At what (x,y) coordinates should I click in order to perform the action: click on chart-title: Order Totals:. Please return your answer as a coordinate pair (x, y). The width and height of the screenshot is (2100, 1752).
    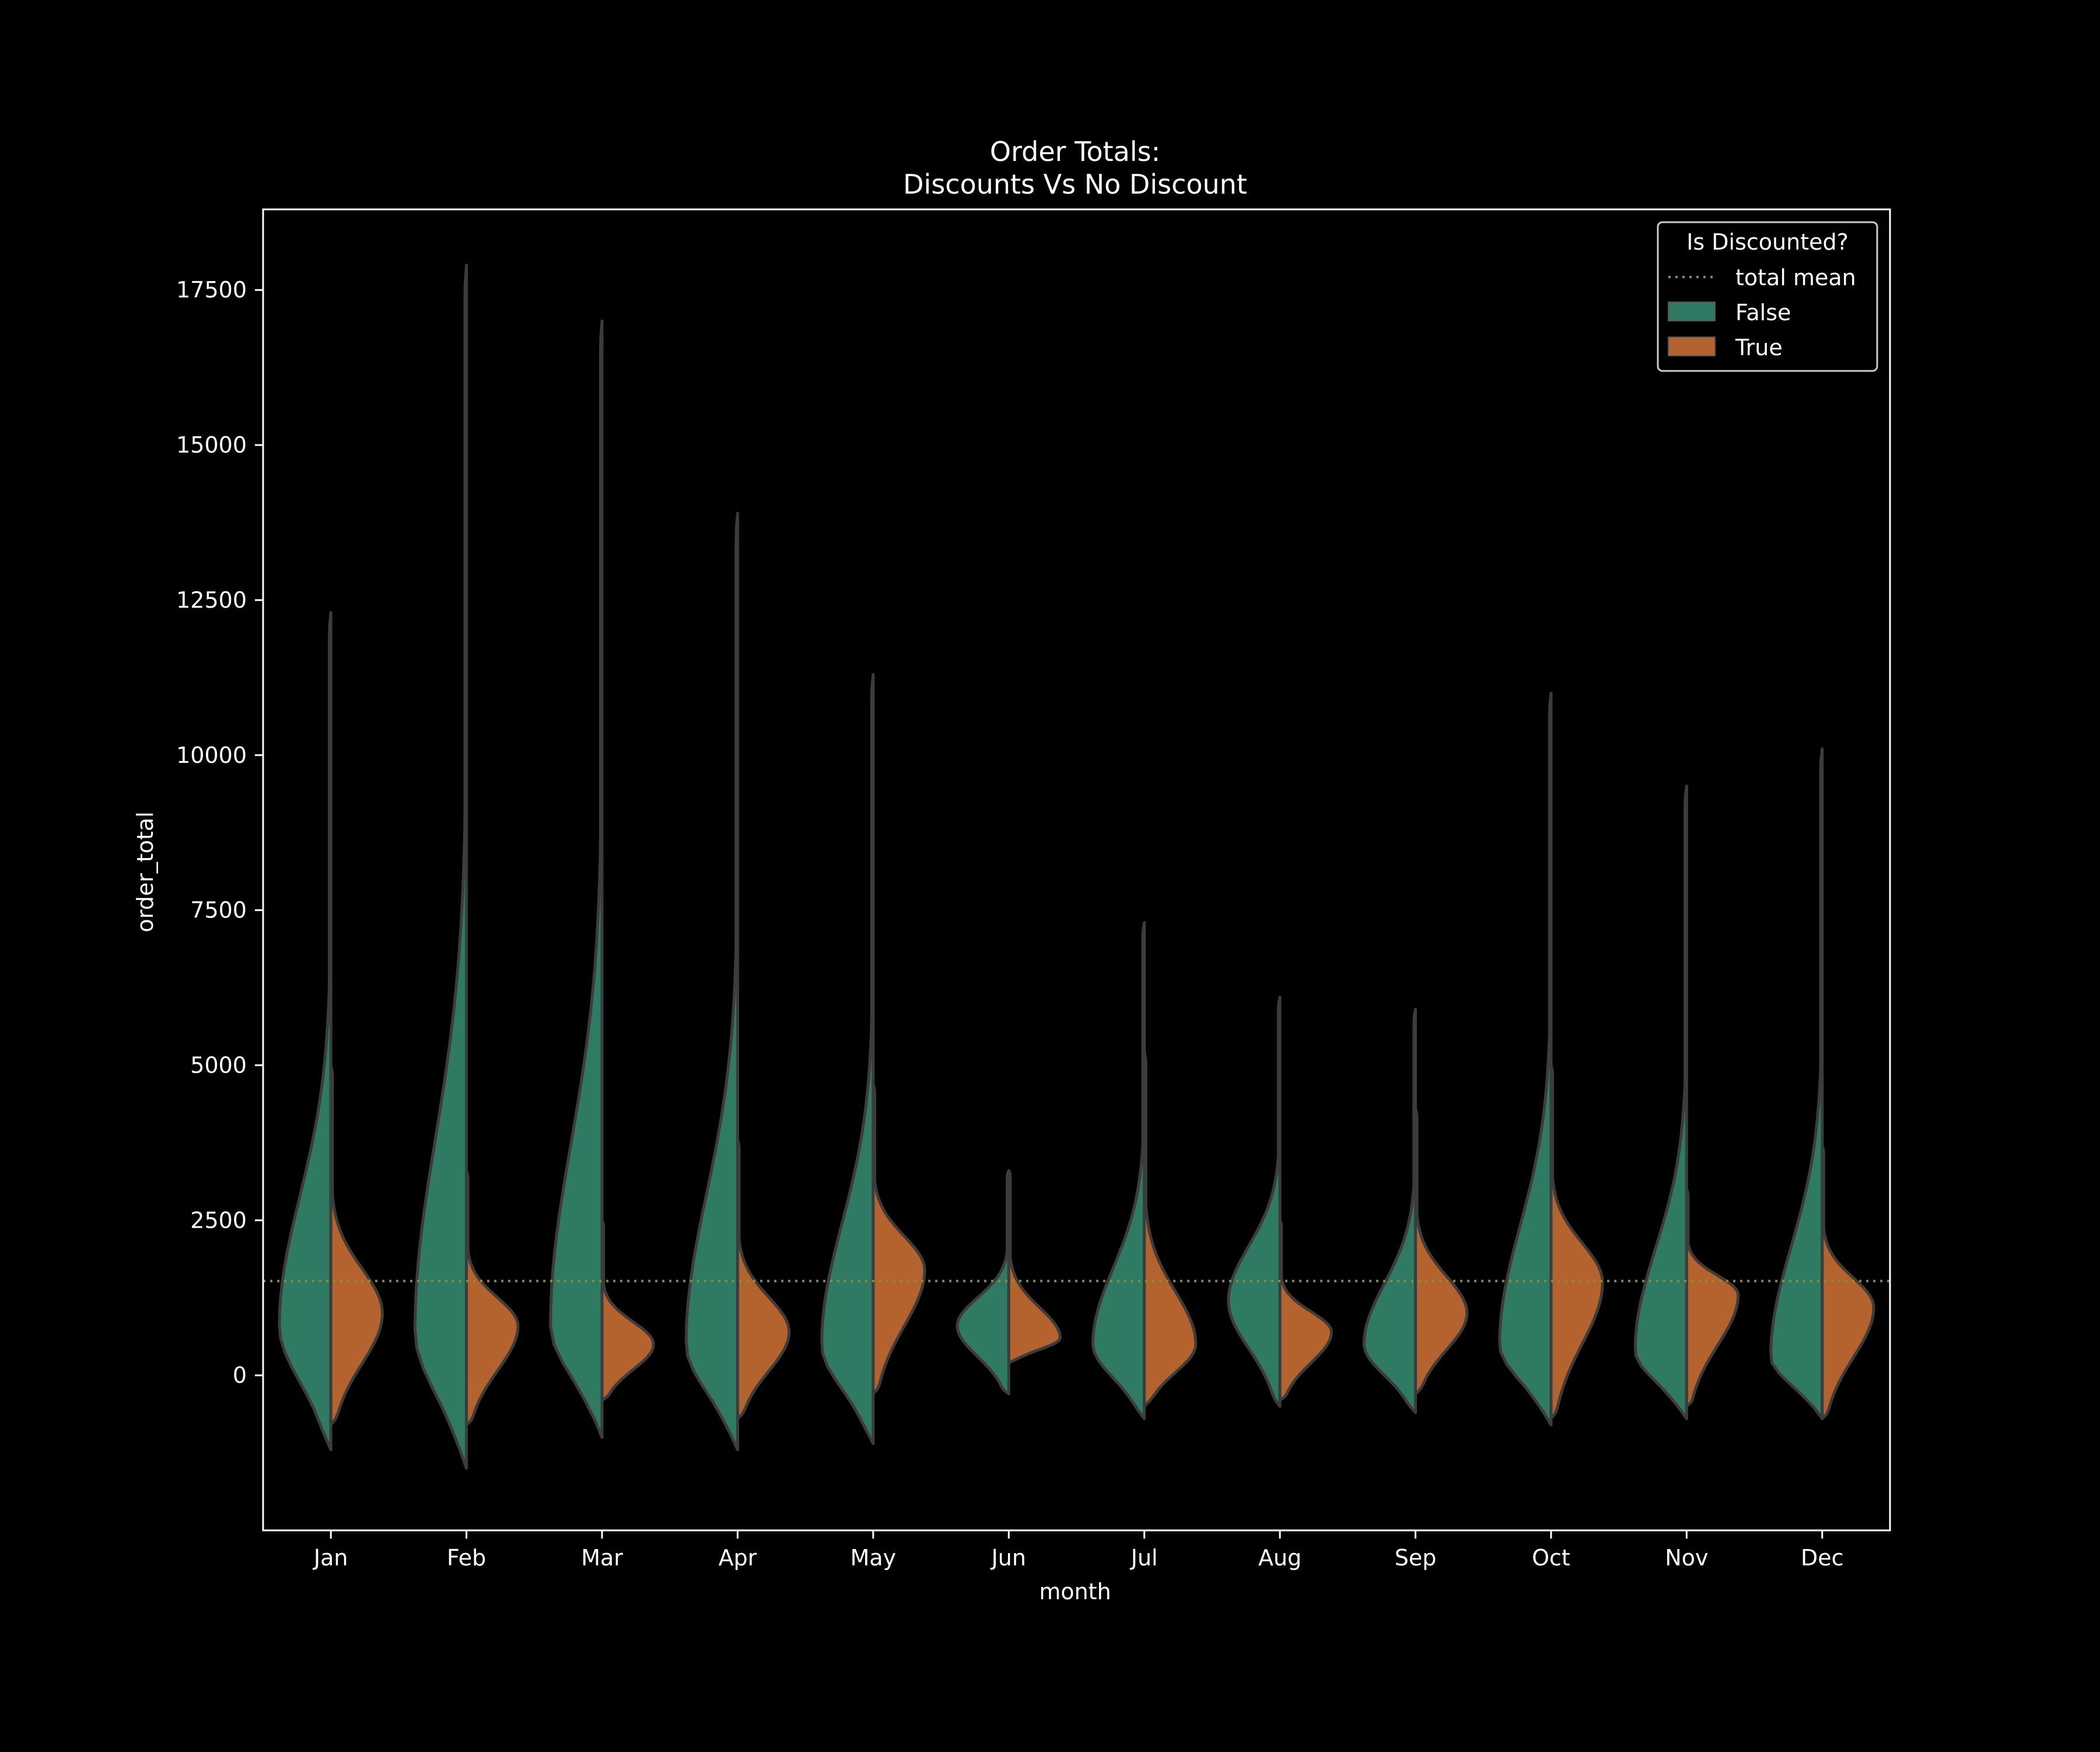
    Looking at the image, I should click on (1075, 152).